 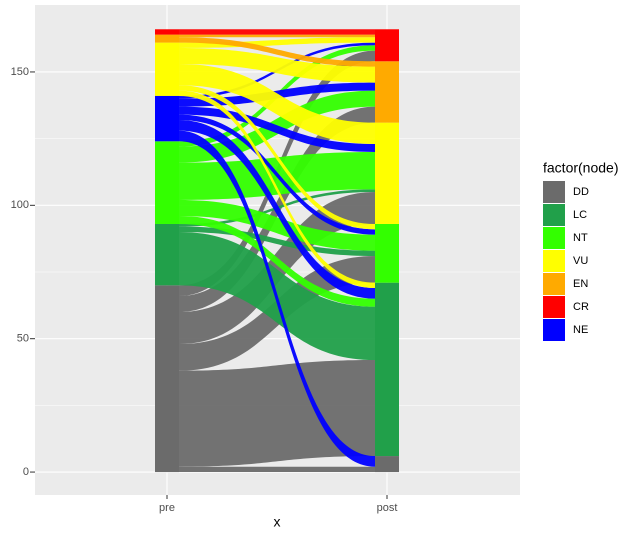 What do you see at coordinates (387, 508) in the screenshot?
I see `x-tick-label: post` at bounding box center [387, 508].